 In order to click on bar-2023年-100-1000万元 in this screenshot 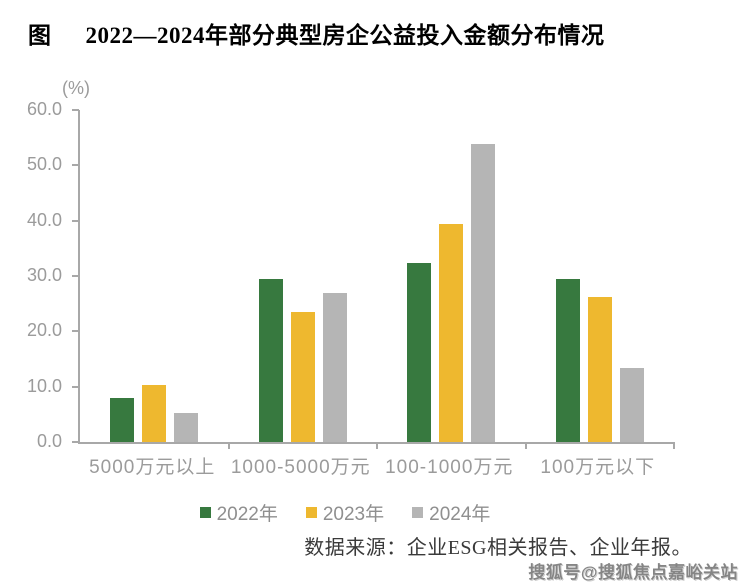, I will do `click(451, 333)`.